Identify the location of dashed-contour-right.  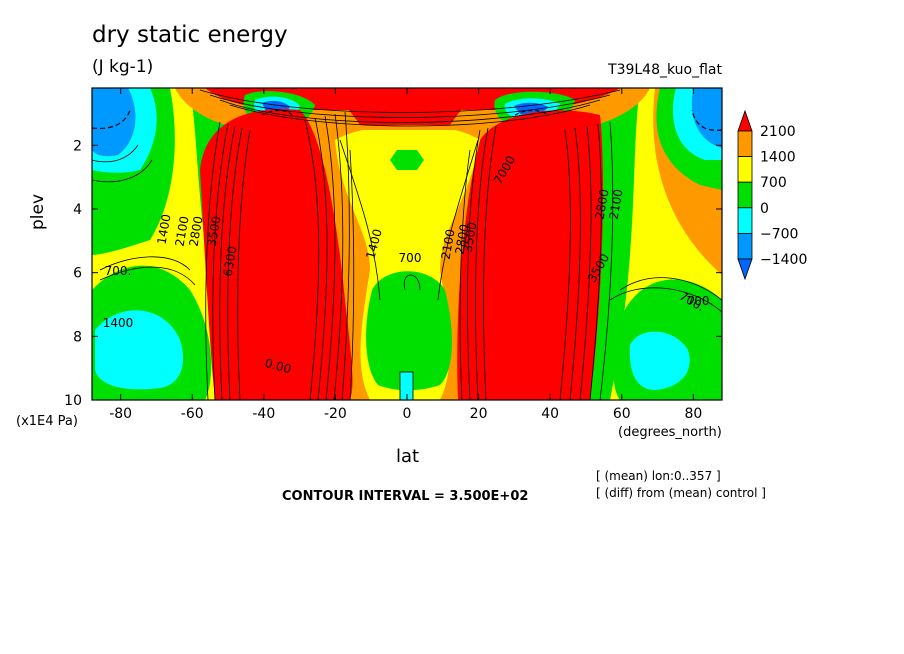
(706, 120).